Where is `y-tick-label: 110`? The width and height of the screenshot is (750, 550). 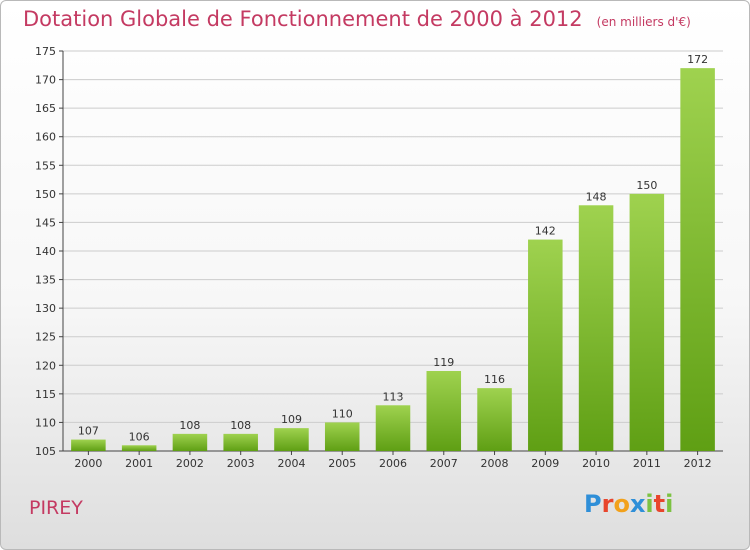 y-tick-label: 110 is located at coordinates (45, 422).